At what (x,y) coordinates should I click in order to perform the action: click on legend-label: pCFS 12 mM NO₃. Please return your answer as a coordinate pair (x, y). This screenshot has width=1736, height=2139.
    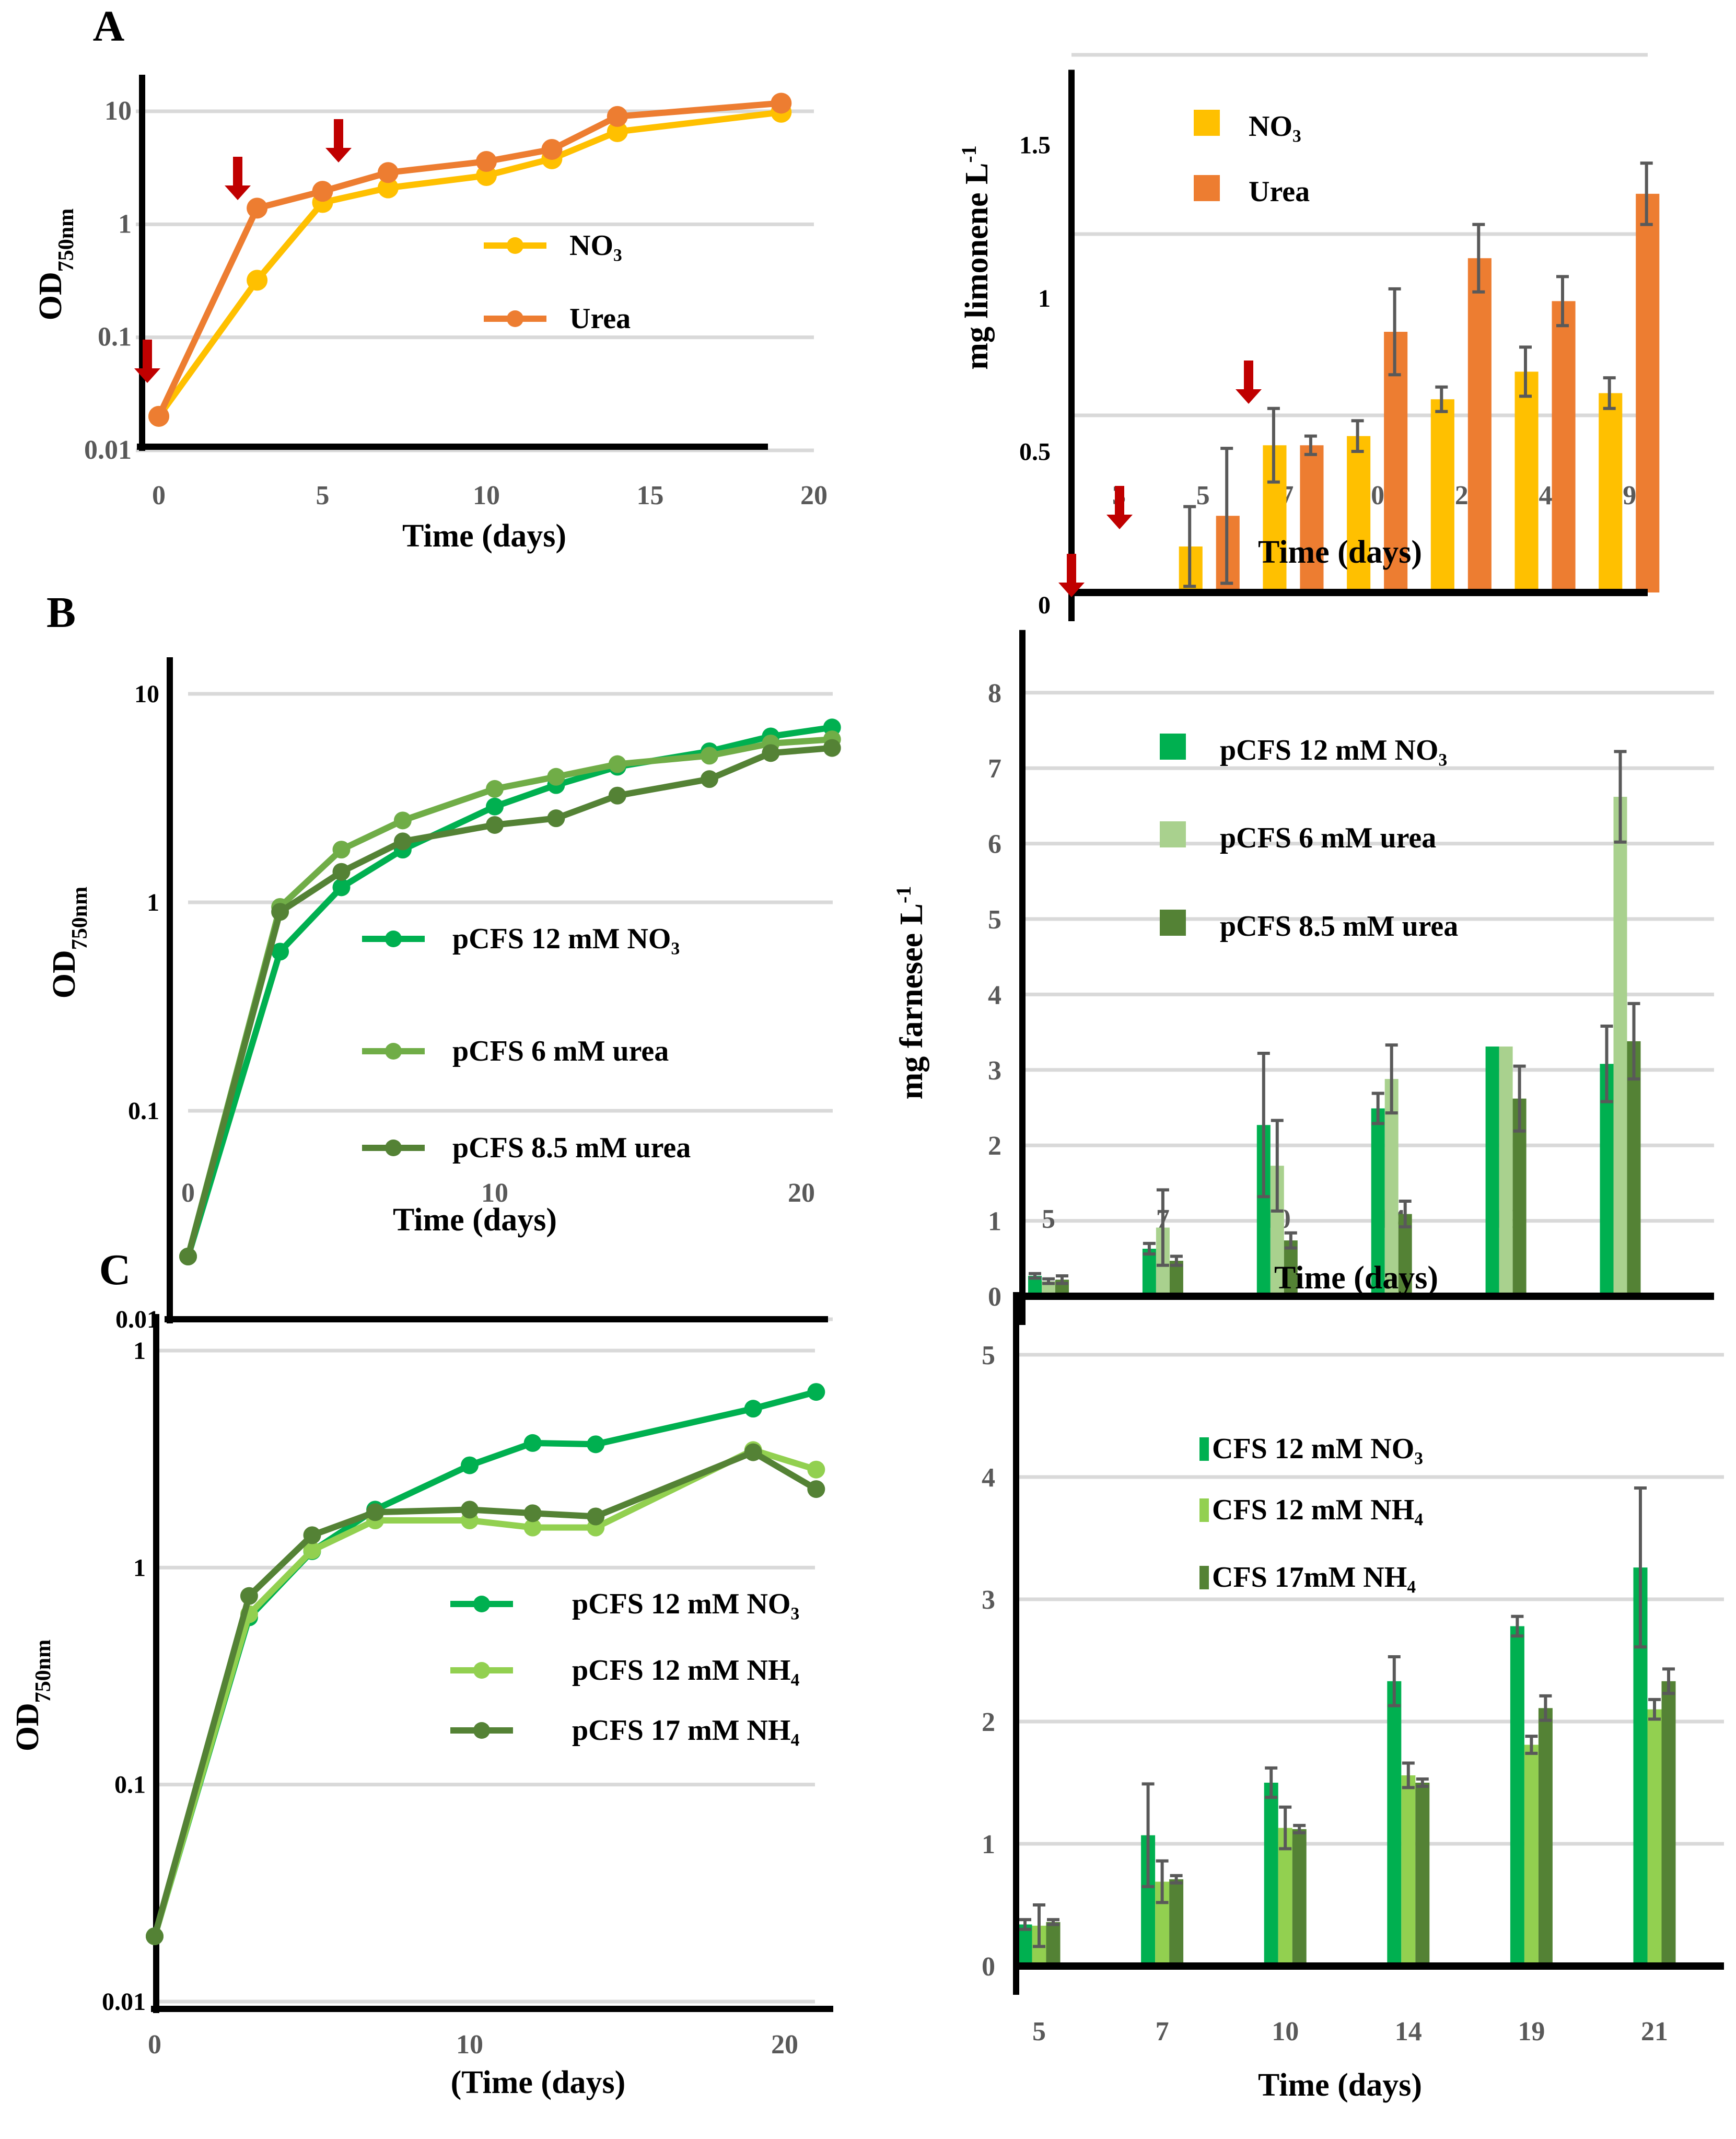
    Looking at the image, I should click on (566, 939).